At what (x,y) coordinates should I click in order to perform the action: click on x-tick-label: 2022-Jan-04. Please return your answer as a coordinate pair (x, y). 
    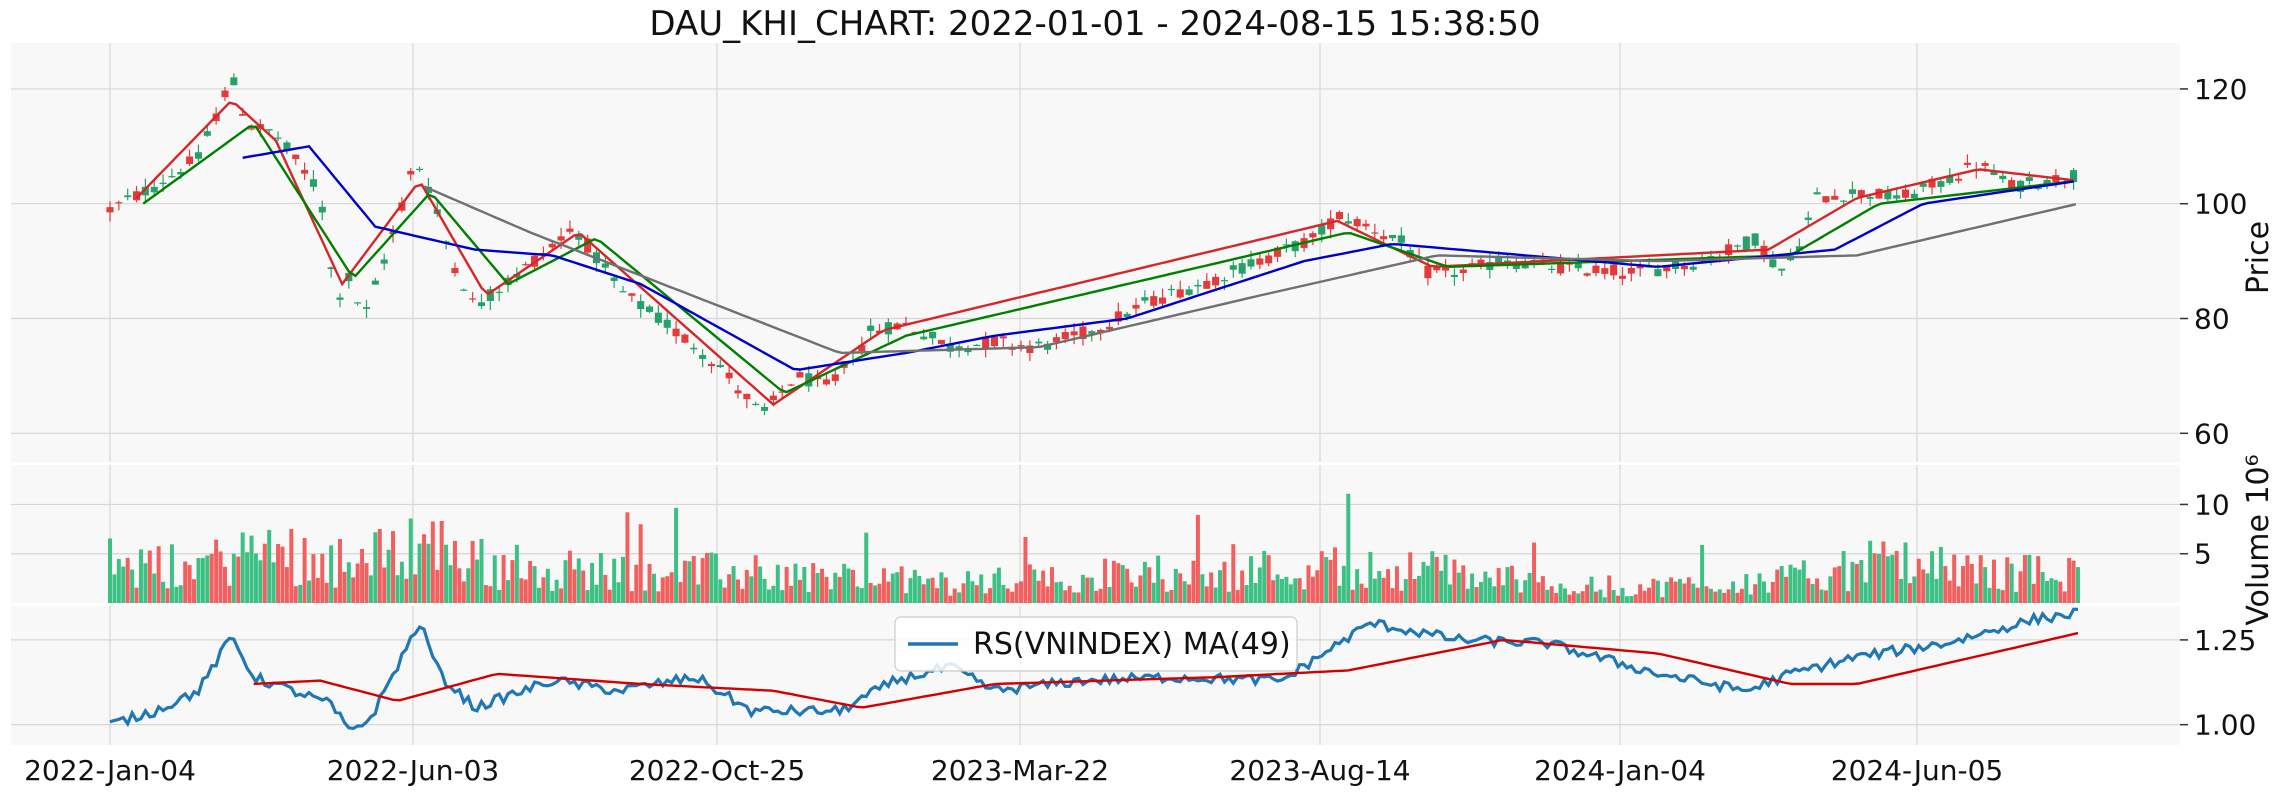
    Looking at the image, I should click on (110, 770).